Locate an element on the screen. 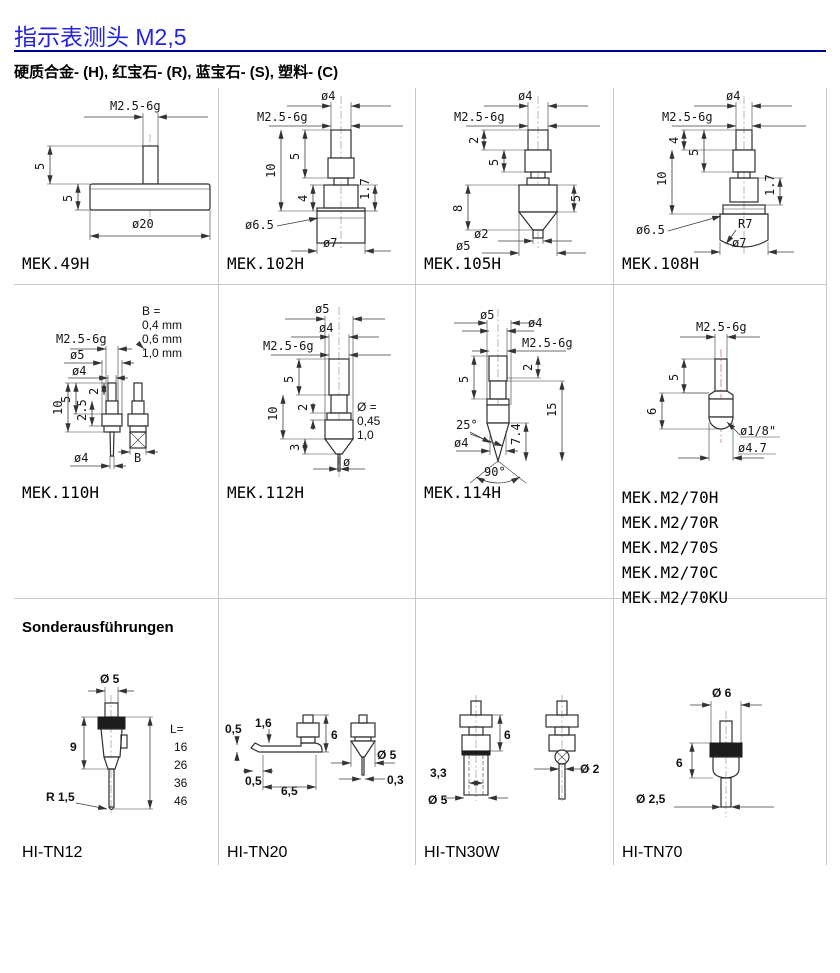 The image size is (840, 973). product-label: MEK.110H is located at coordinates (61, 492).